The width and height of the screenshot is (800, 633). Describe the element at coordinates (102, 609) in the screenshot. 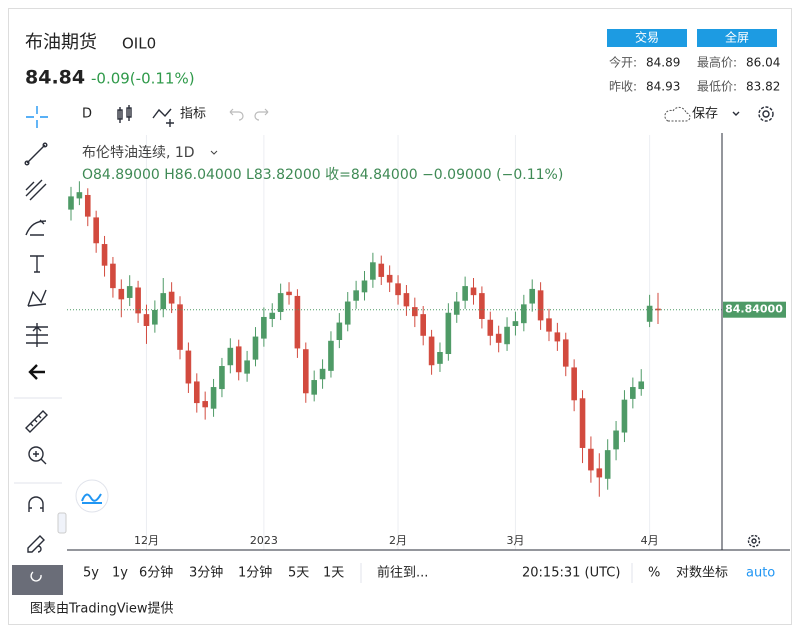

I see `footer: 图表由TradingView提供` at that location.